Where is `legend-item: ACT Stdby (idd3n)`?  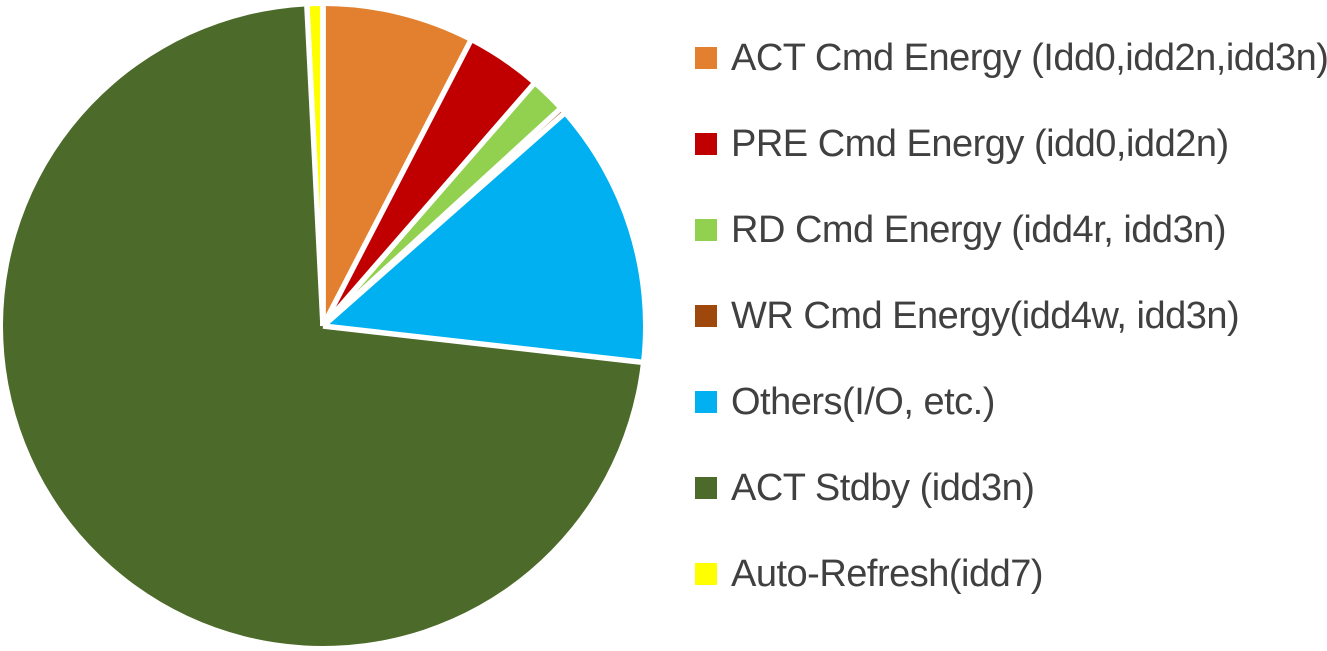 legend-item: ACT Stdby (idd3n) is located at coordinates (1005, 488).